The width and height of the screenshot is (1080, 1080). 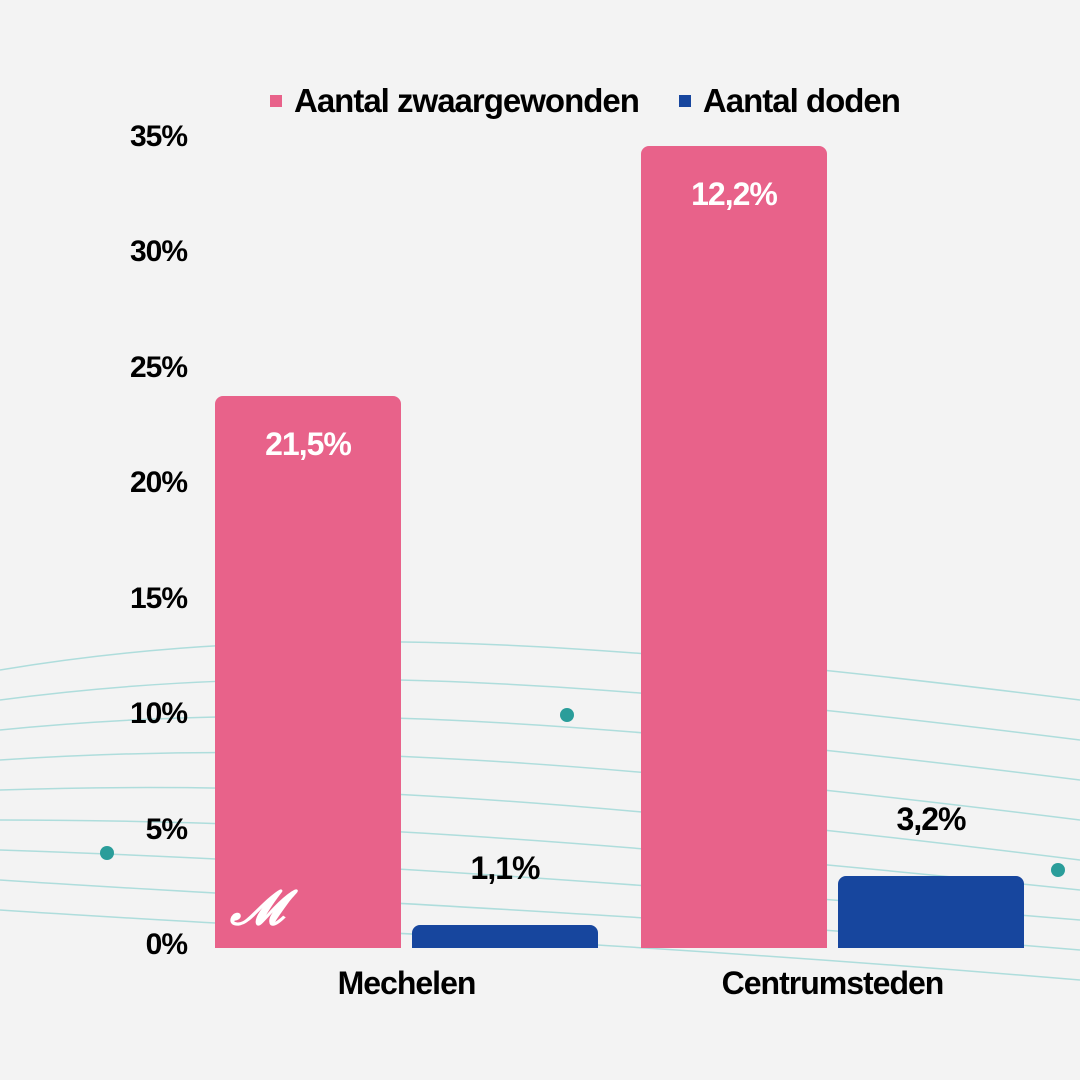 I want to click on legend-item-doden: Aantal doden, so click(x=789, y=101).